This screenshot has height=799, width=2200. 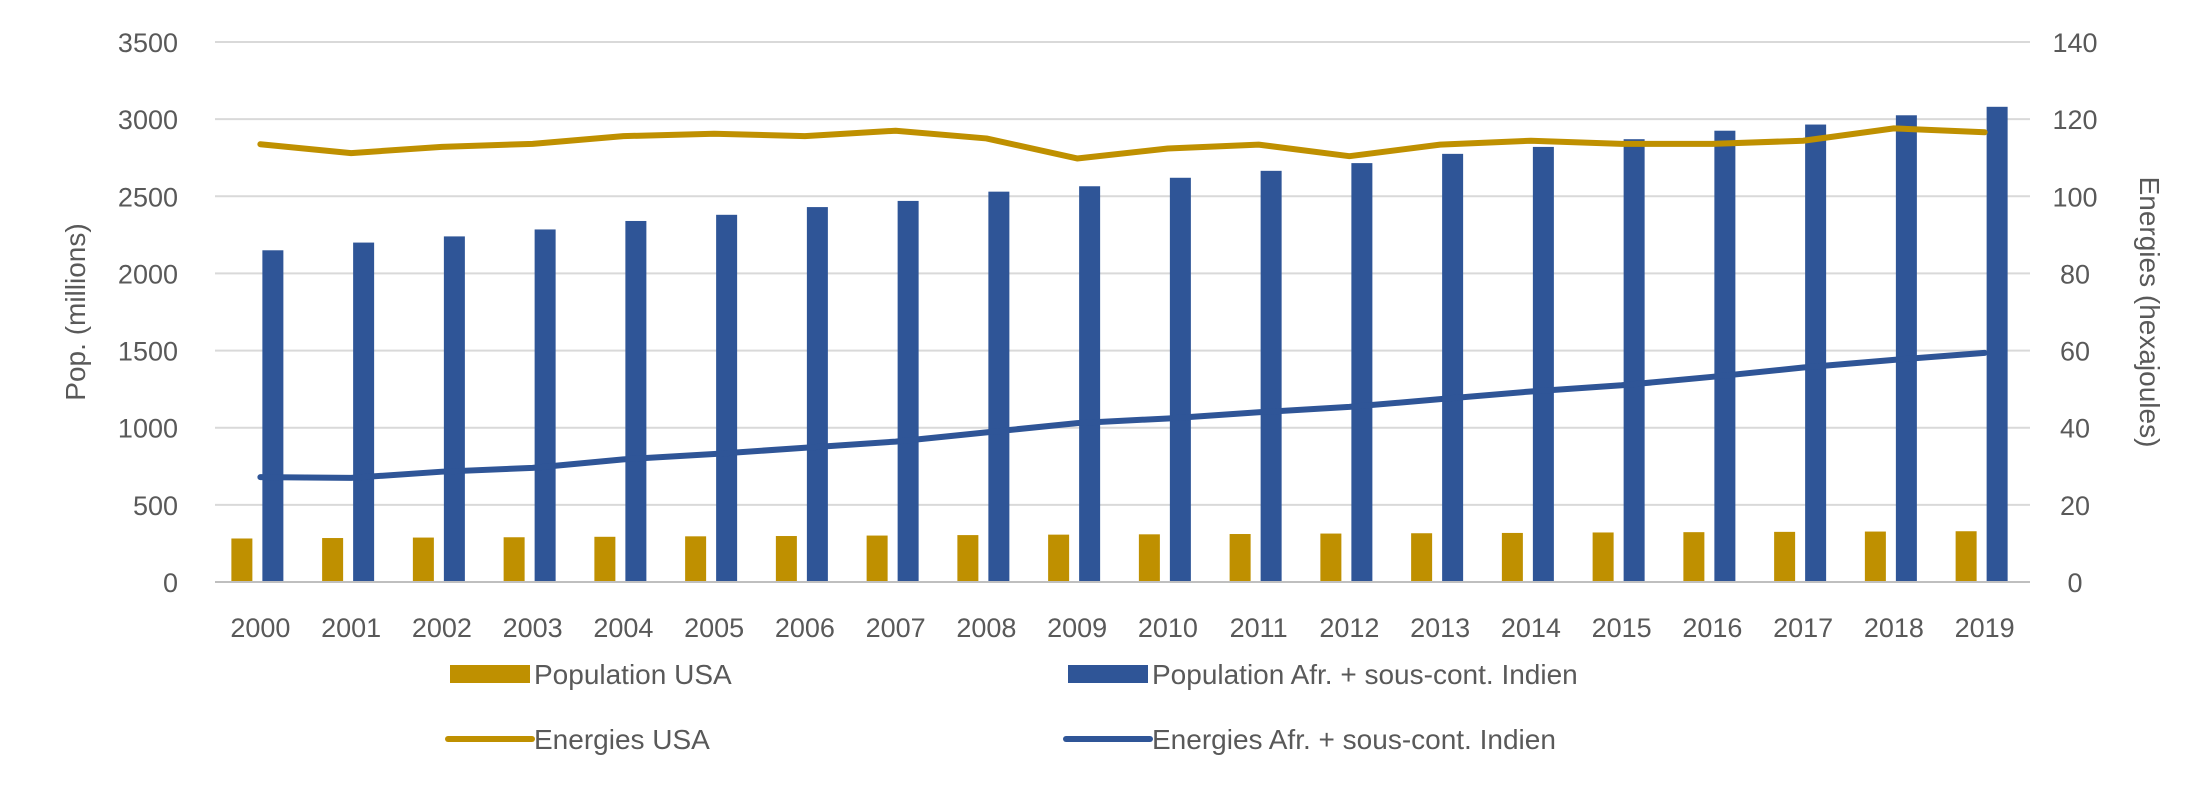 I want to click on y2-tick-label: 80, so click(x=2075, y=274).